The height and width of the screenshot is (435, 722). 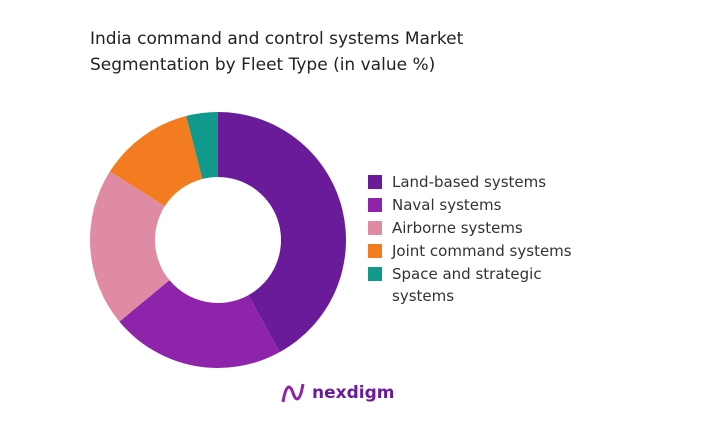 I want to click on legend-label: Joint command systems, so click(x=482, y=251).